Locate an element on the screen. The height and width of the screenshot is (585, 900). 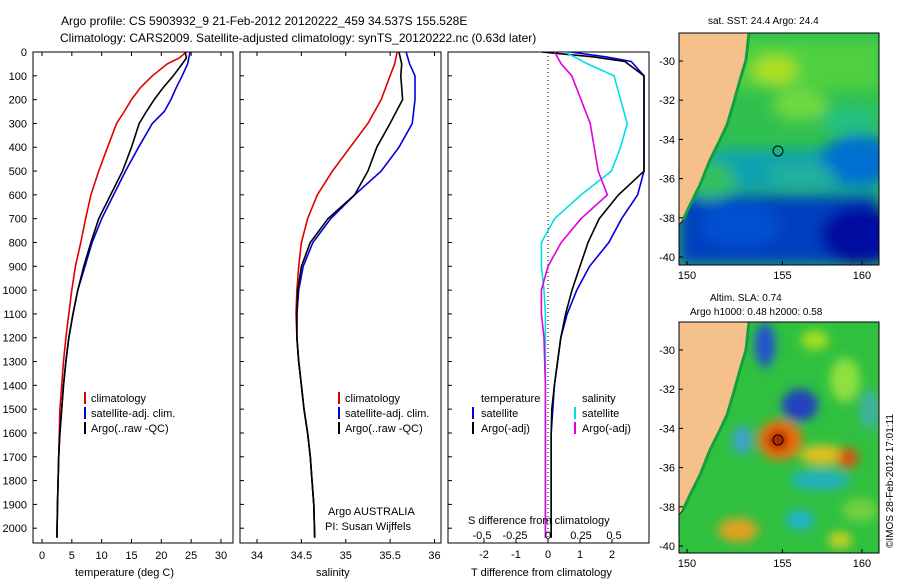
series-salinity-satellite is located at coordinates (584, 295).